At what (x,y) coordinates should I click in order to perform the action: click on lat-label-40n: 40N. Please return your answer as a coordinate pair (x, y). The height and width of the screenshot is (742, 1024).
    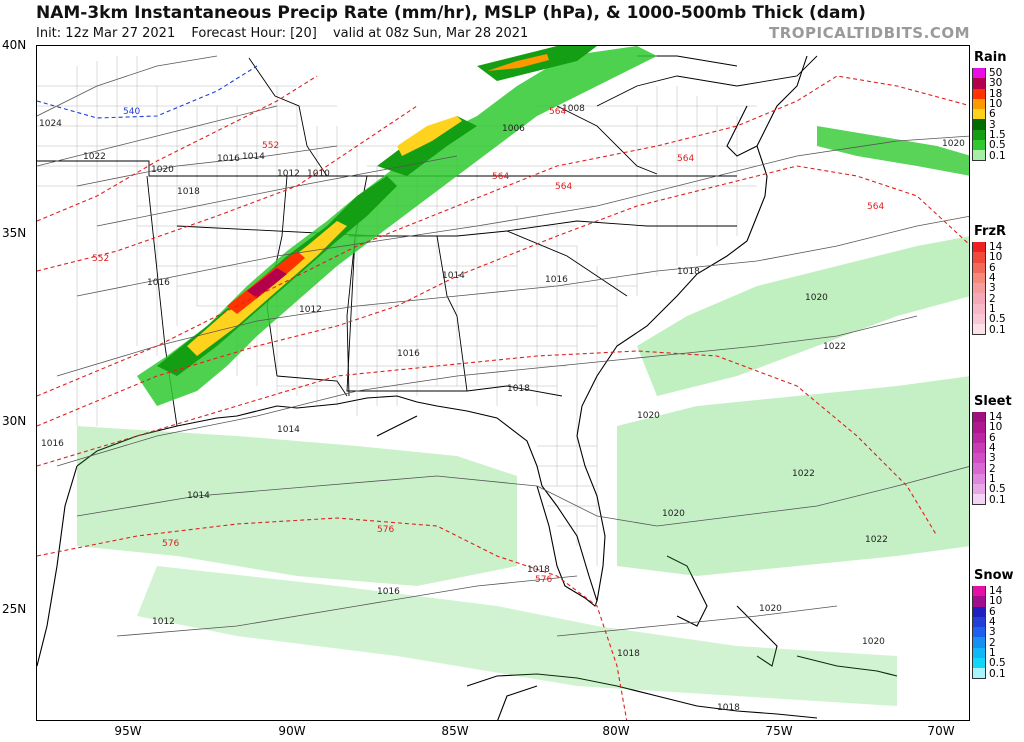
    Looking at the image, I should click on (14, 45).